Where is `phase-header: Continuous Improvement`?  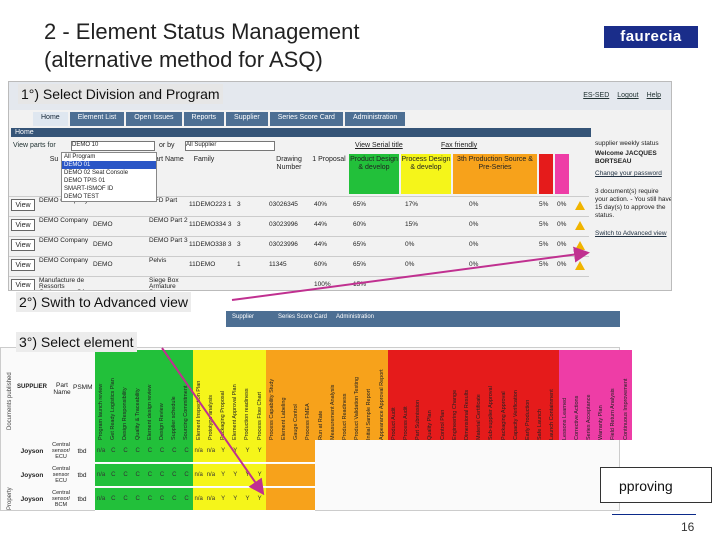 phase-header: Continuous Improvement is located at coordinates (625, 395).